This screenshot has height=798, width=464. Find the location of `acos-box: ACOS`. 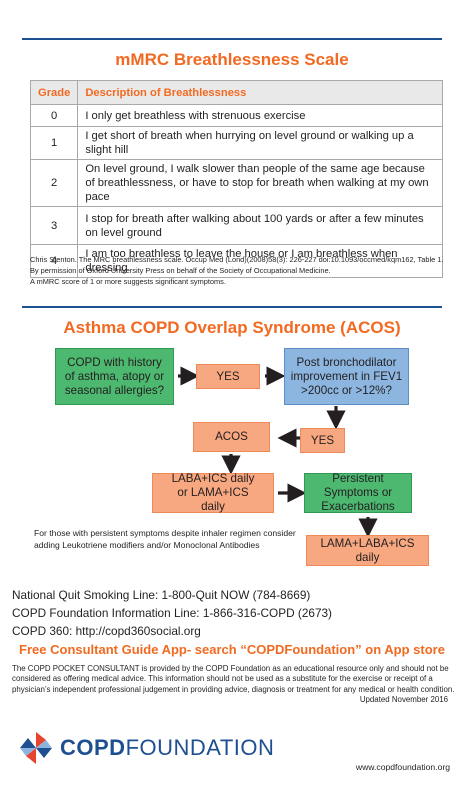

acos-box: ACOS is located at coordinates (231, 437).